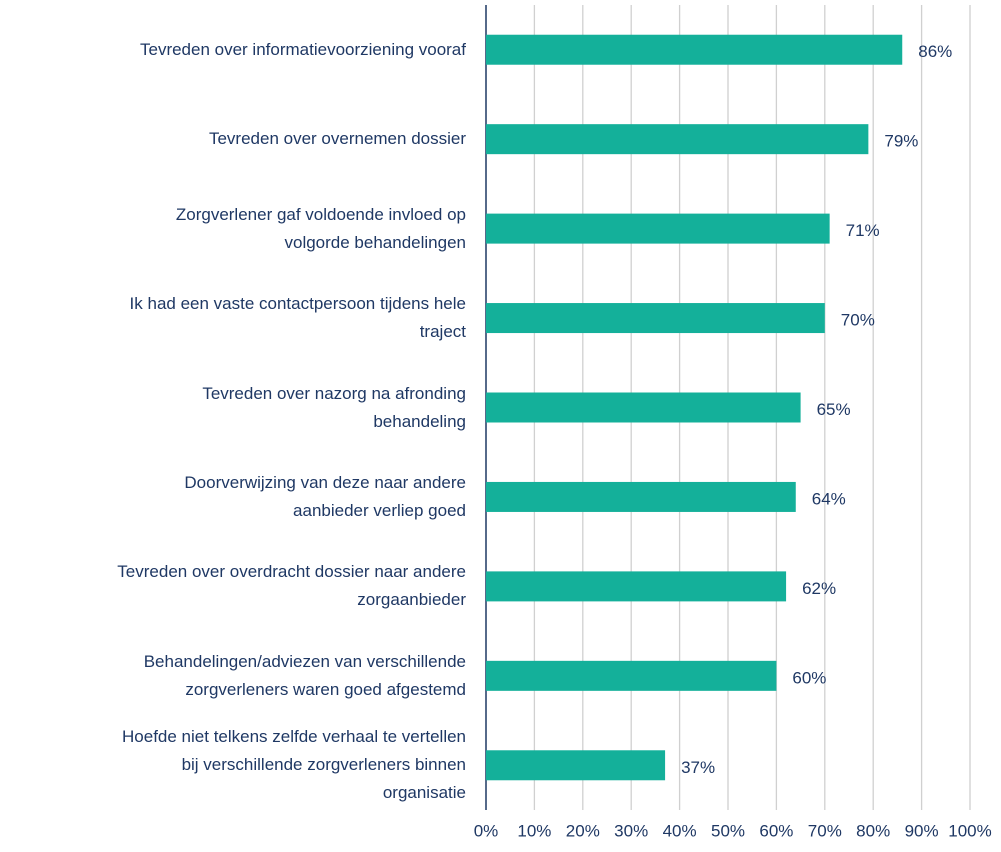 The height and width of the screenshot is (852, 1001). Describe the element at coordinates (631, 830) in the screenshot. I see `x-tick-label: 30%` at that location.